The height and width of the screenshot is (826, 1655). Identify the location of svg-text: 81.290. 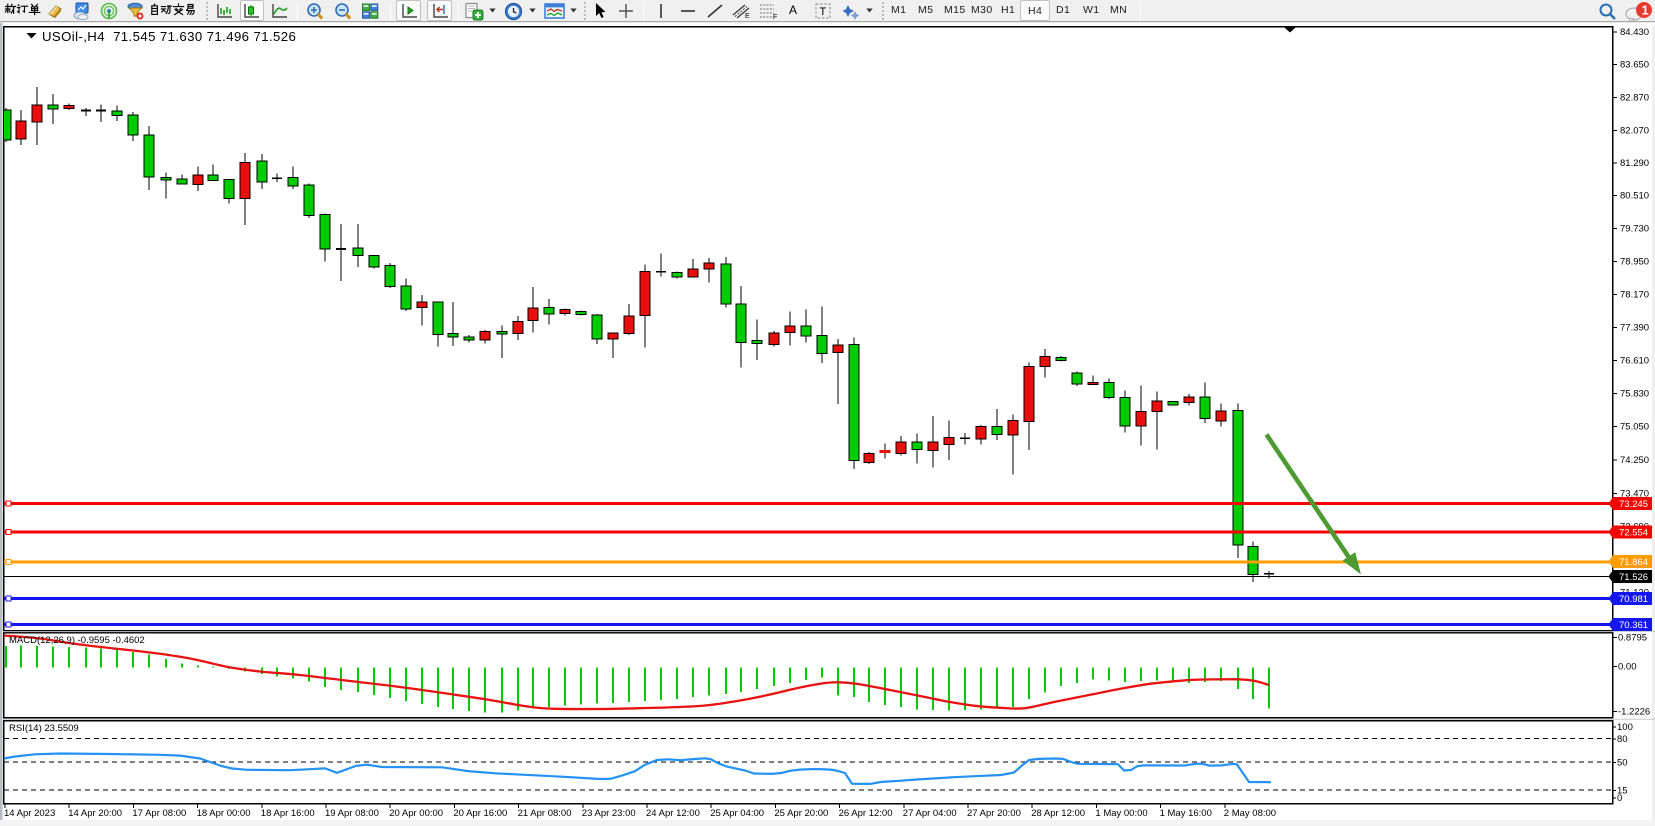
(1634, 163).